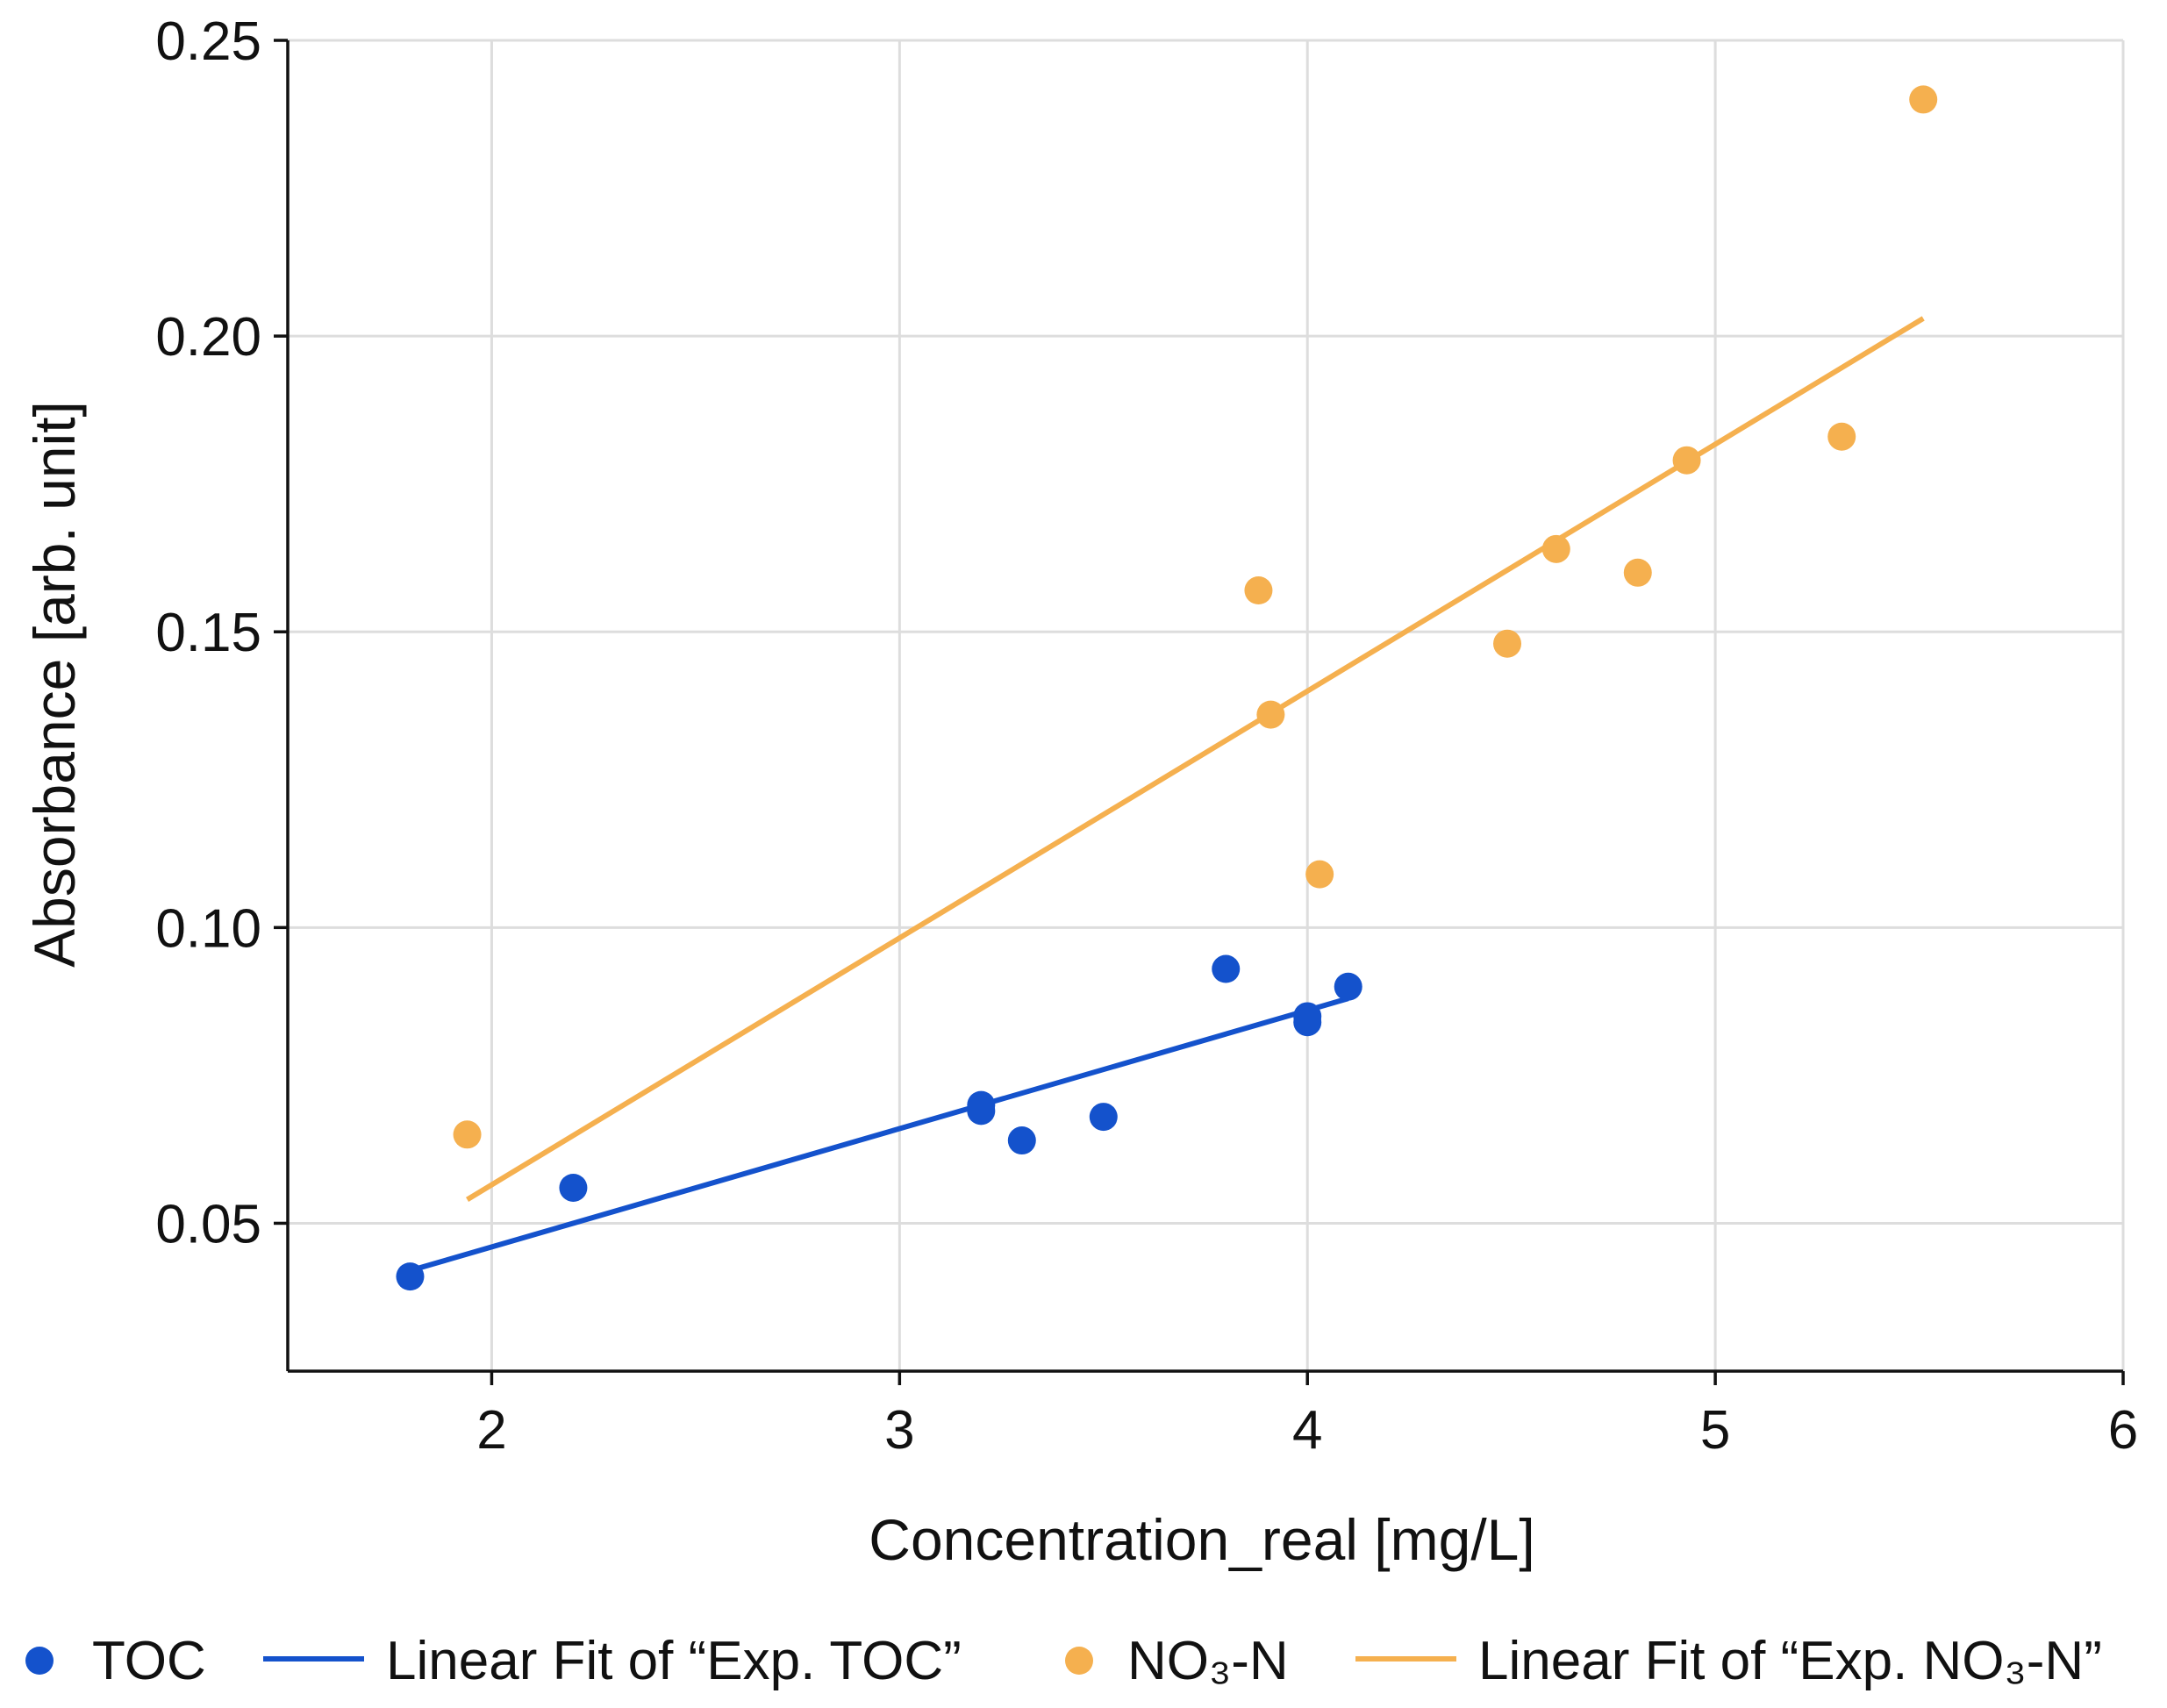 This screenshot has height=1708, width=2167. I want to click on y-tick-label-0.20: 0.20, so click(208, 337).